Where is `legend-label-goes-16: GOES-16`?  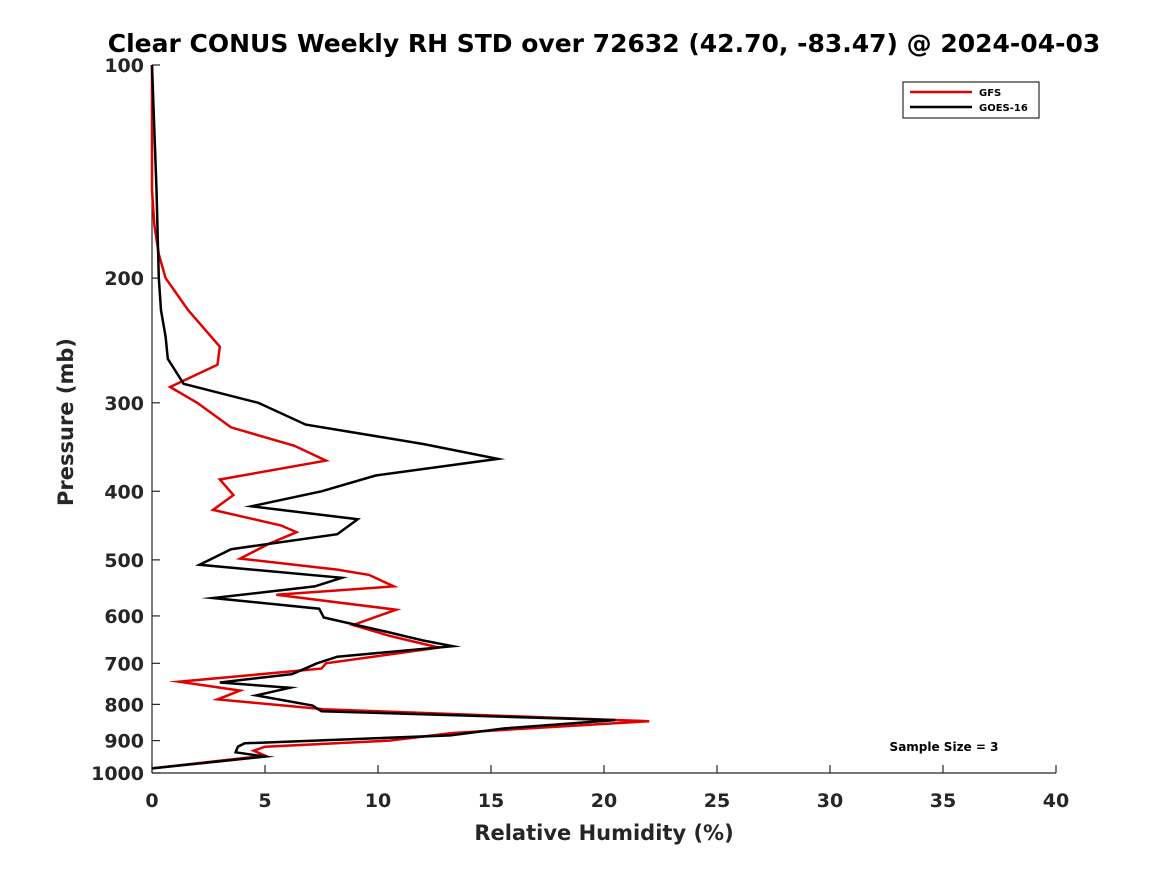
legend-label-goes-16: GOES-16 is located at coordinates (1003, 108).